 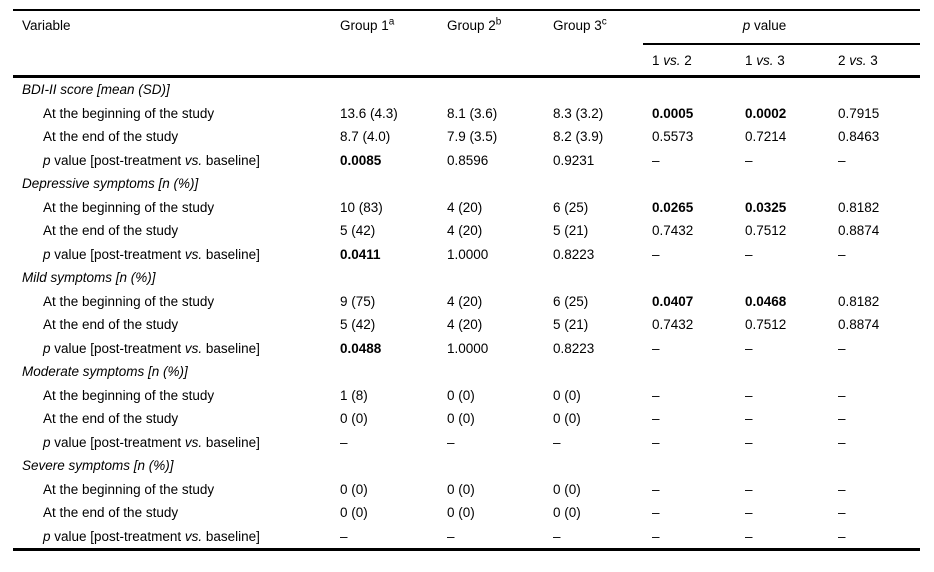 I want to click on value-cell: 0.5573, so click(x=673, y=136).